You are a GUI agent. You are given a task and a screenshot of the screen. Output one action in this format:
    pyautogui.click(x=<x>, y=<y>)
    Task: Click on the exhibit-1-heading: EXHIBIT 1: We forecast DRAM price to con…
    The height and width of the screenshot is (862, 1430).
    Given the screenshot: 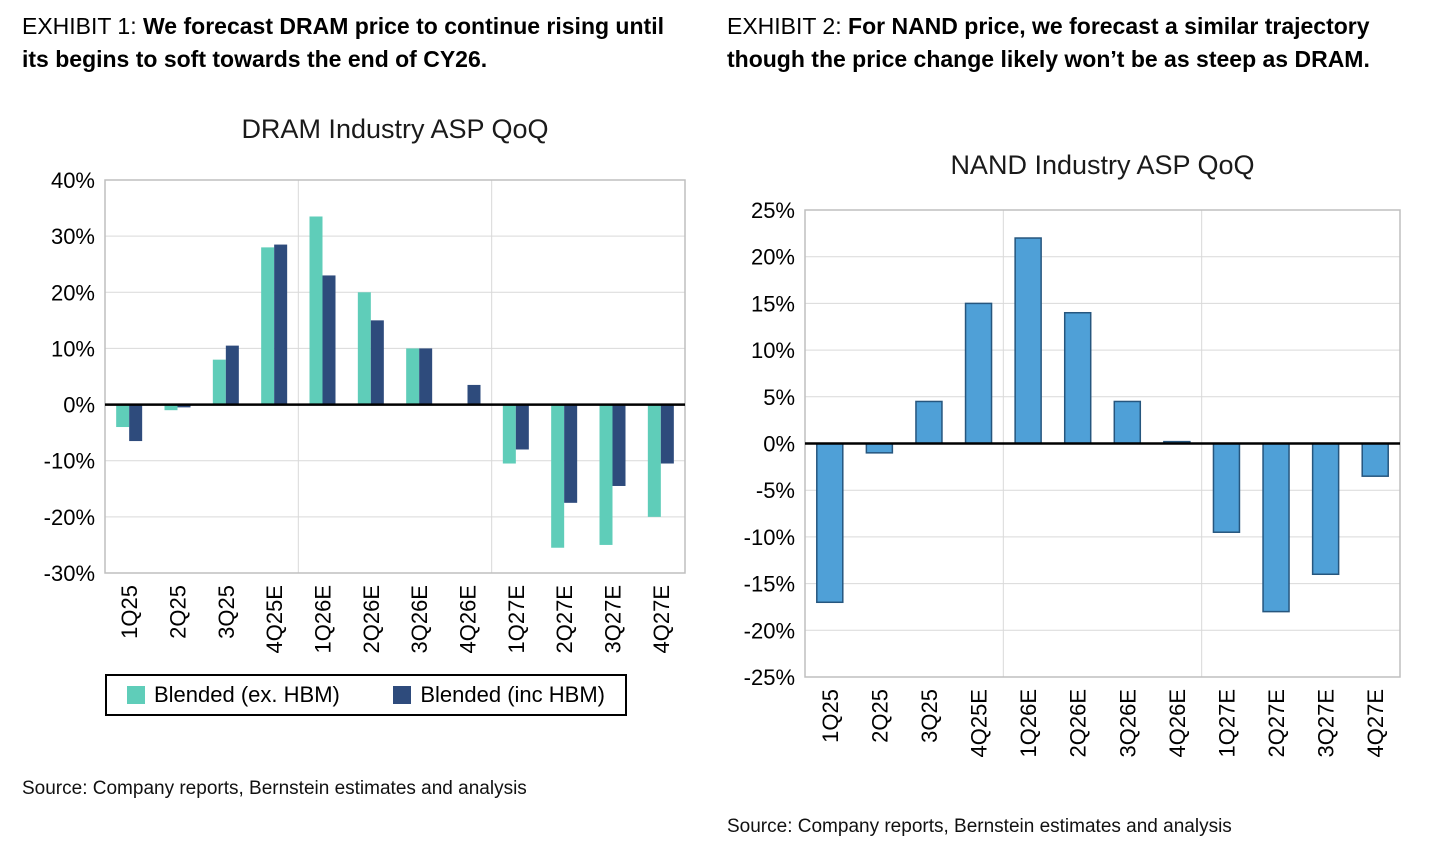 What is the action you would take?
    pyautogui.click(x=346, y=43)
    